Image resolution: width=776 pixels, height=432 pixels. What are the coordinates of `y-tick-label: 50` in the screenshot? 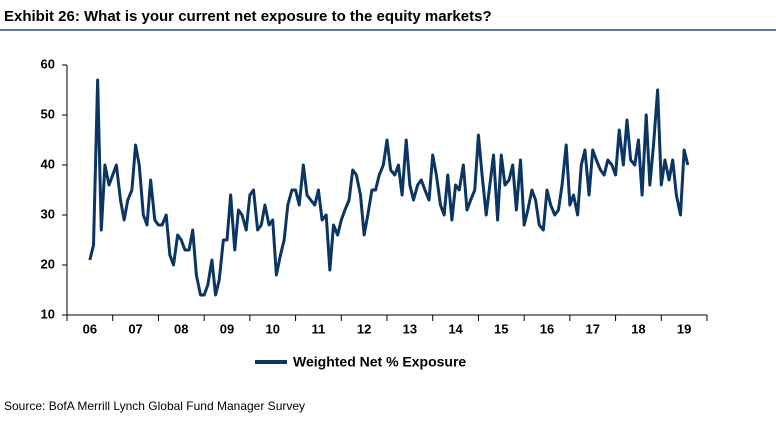 It's located at (48, 113).